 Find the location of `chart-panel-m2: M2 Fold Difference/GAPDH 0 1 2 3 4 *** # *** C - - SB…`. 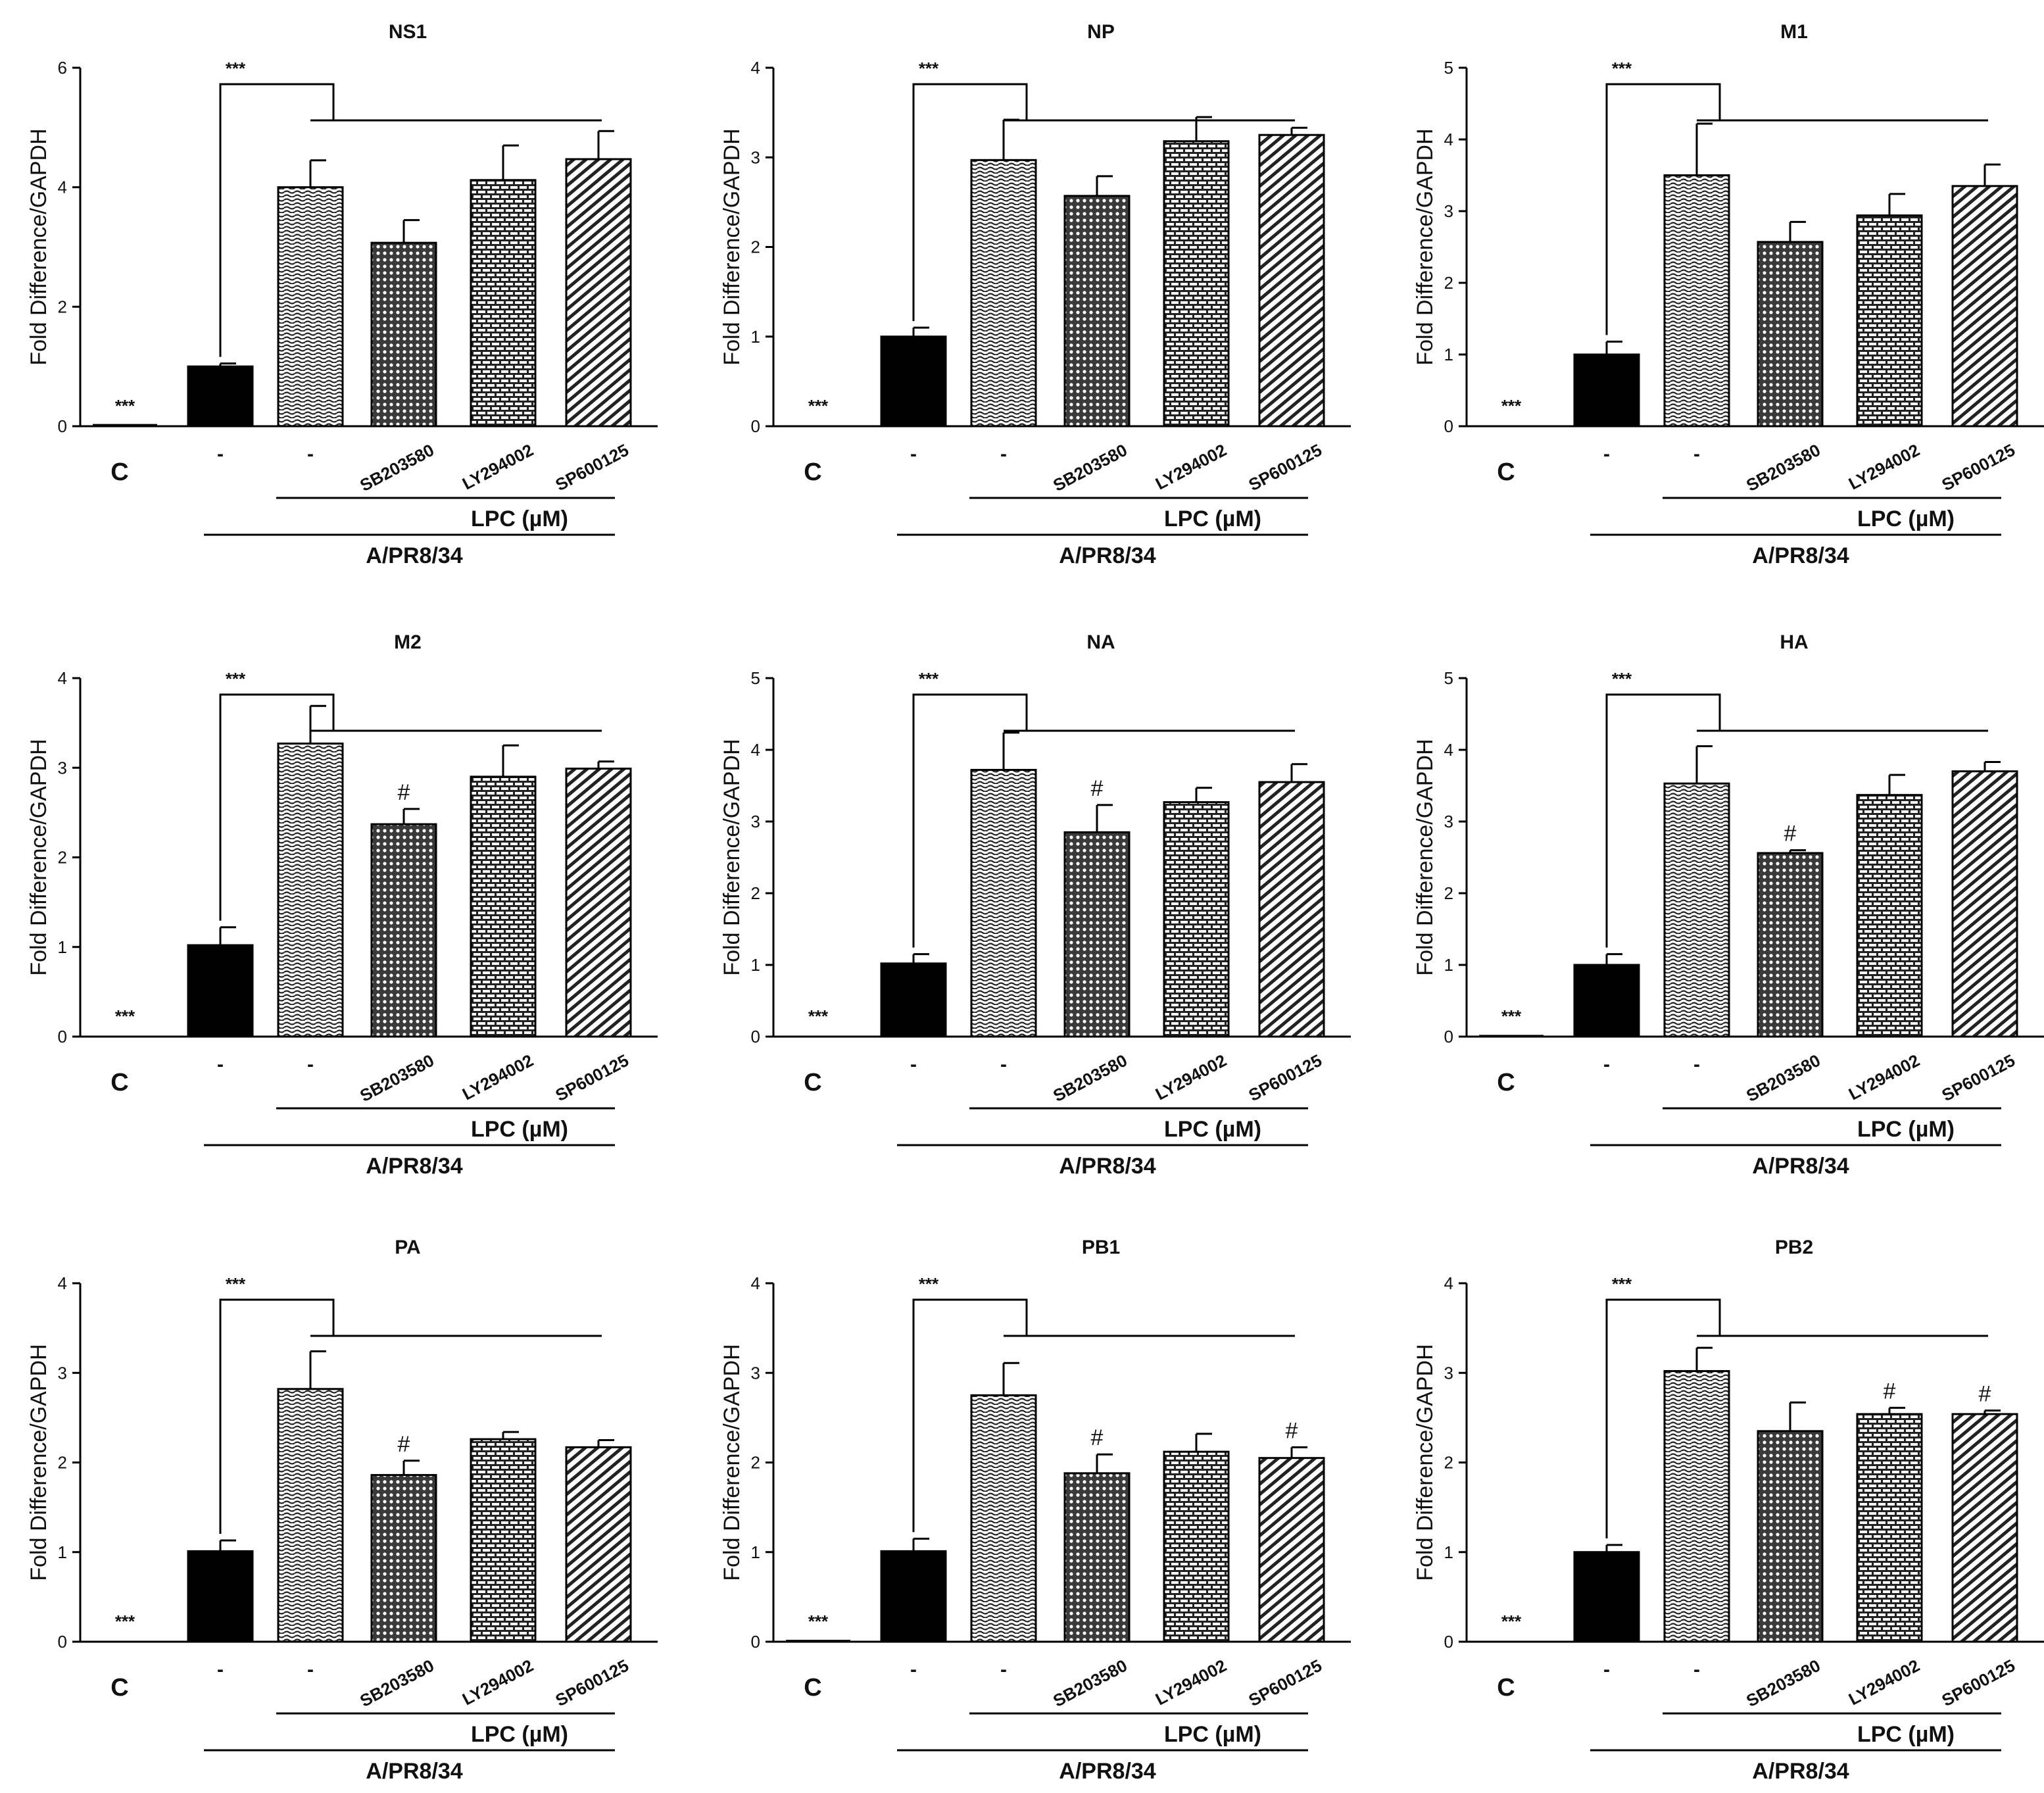

chart-panel-m2: M2 Fold Difference/GAPDH 0 1 2 3 4 *** # *** C - - SB… is located at coordinates (342, 905).